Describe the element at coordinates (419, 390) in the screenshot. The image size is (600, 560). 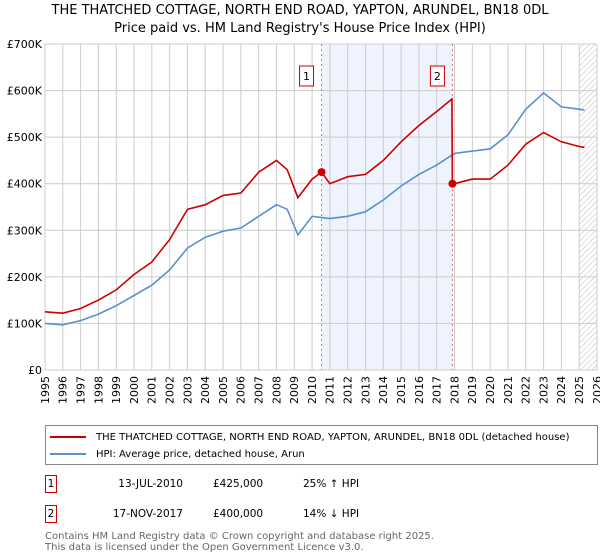
I see `x-tick-label: 2016` at that location.